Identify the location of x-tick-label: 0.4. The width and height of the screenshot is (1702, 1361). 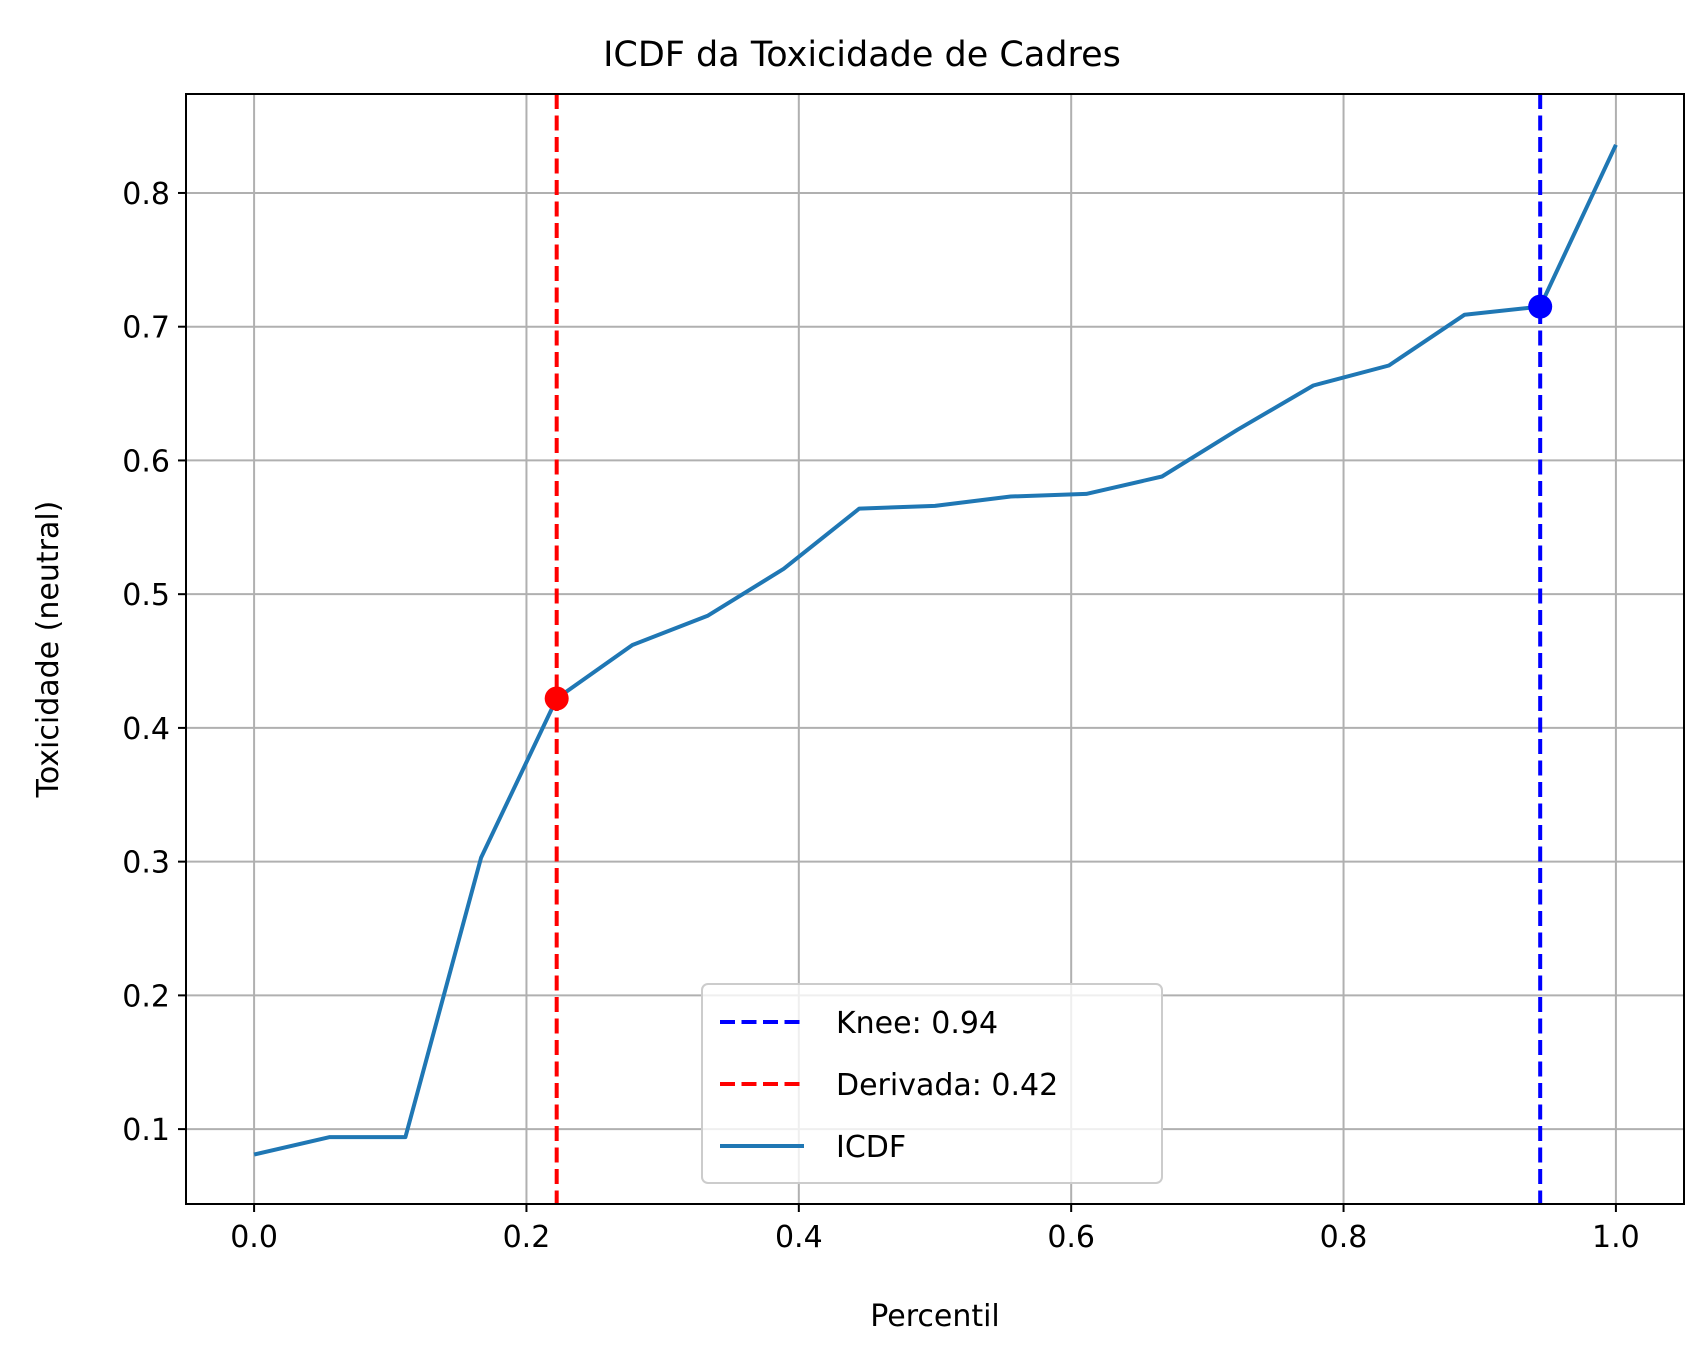
(799, 1237).